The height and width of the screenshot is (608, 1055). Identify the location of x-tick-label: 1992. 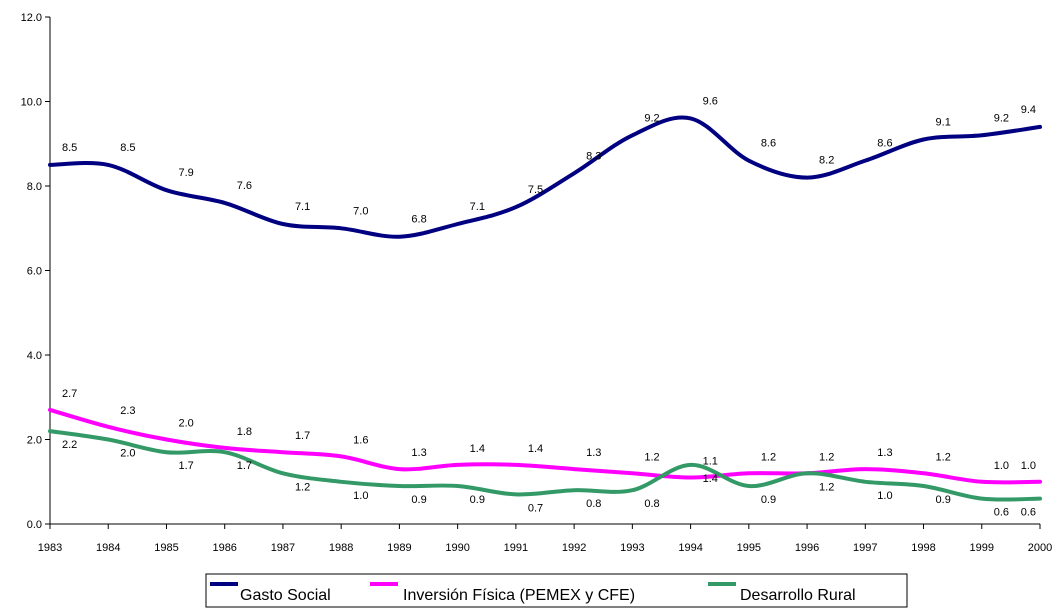
(574, 548).